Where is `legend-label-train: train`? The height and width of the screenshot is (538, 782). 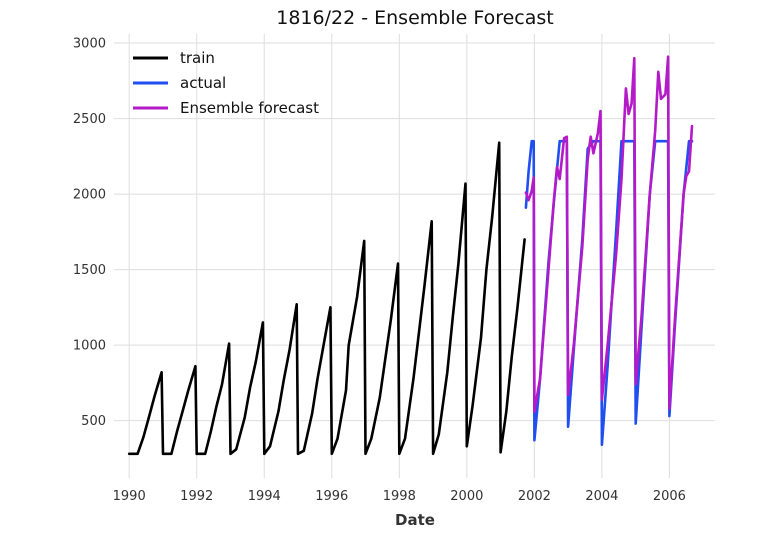 legend-label-train: train is located at coordinates (197, 58).